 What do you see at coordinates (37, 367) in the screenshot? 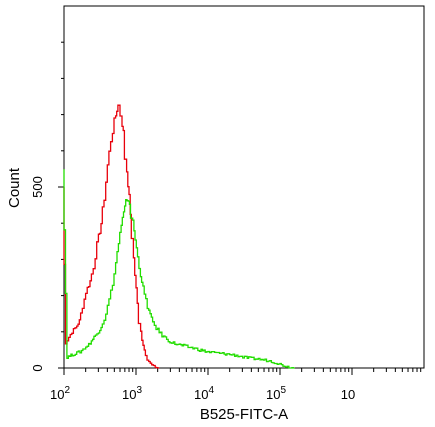
I see `y-tick-label: 0` at bounding box center [37, 367].